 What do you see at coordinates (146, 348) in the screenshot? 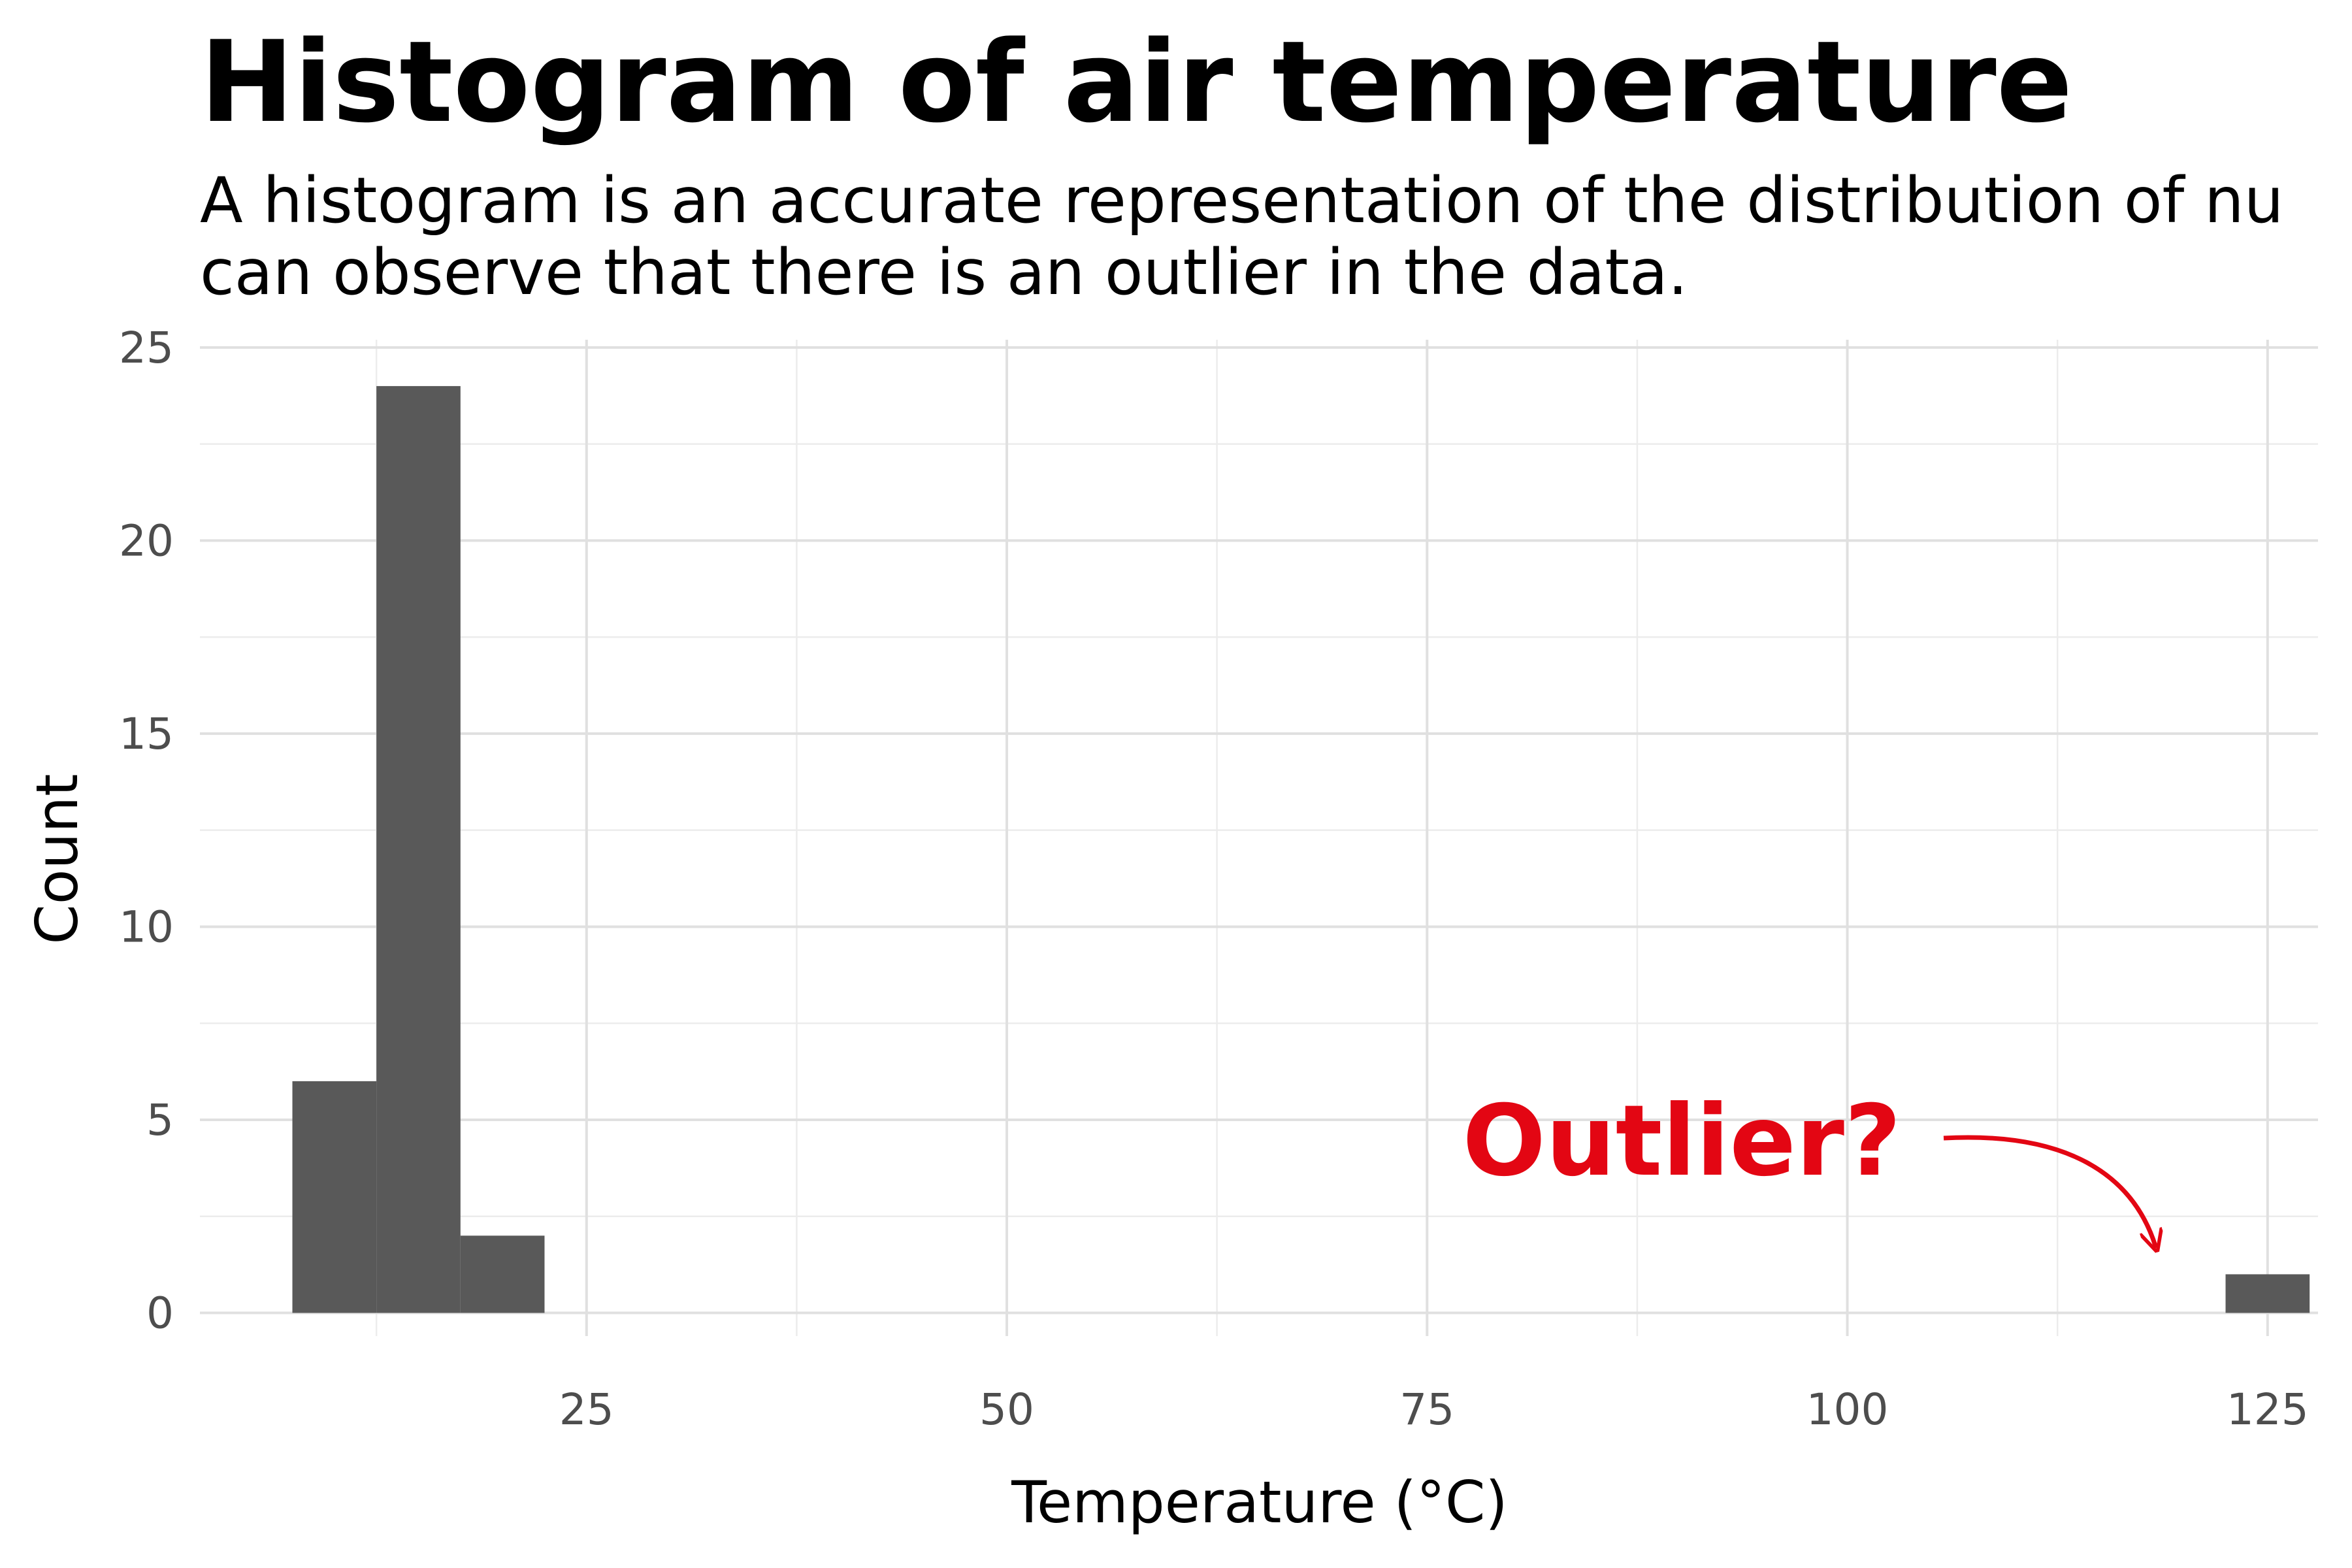
I see `y-tick-label-25: 25` at bounding box center [146, 348].